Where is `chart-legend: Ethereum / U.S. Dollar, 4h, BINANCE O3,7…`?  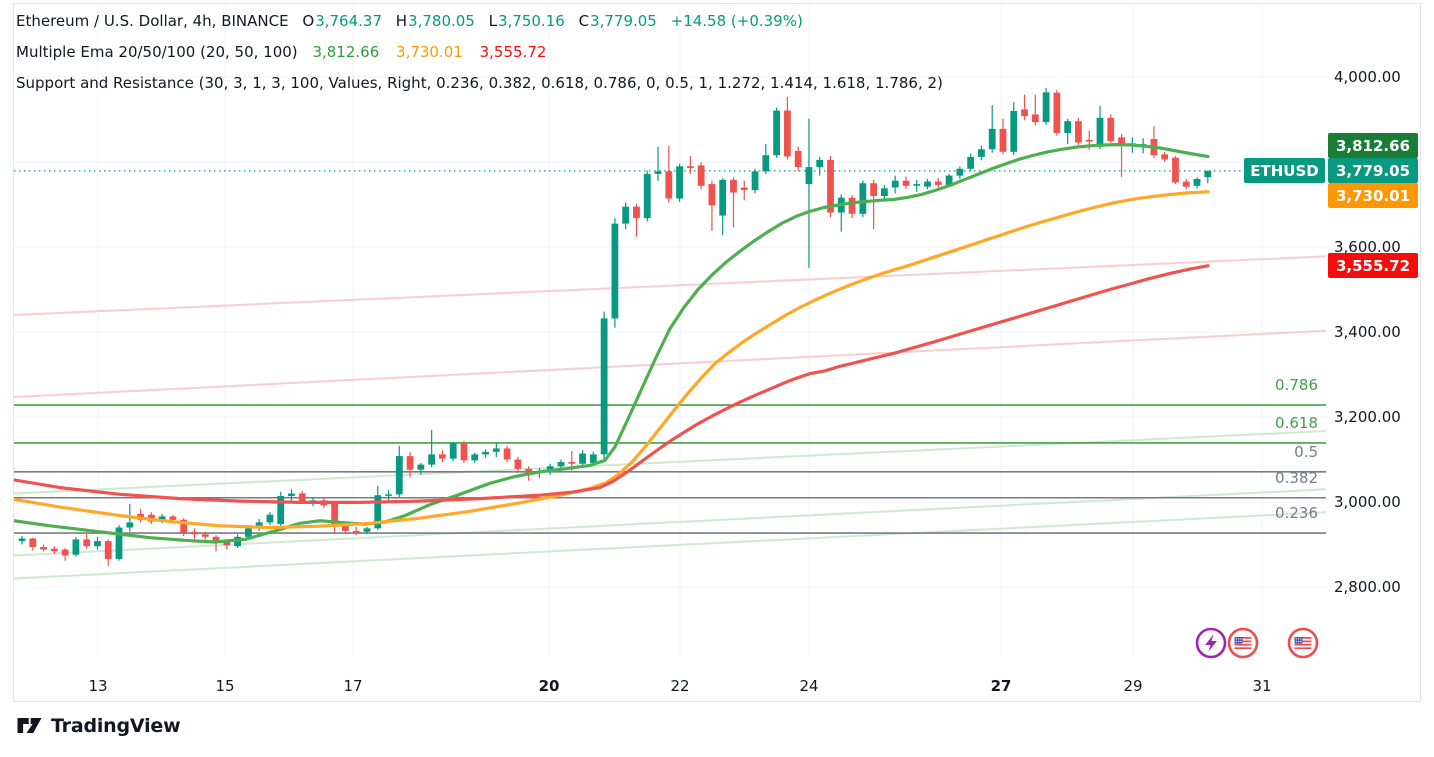 chart-legend: Ethereum / U.S. Dollar, 4h, BINANCE O3,7… is located at coordinates (479, 56).